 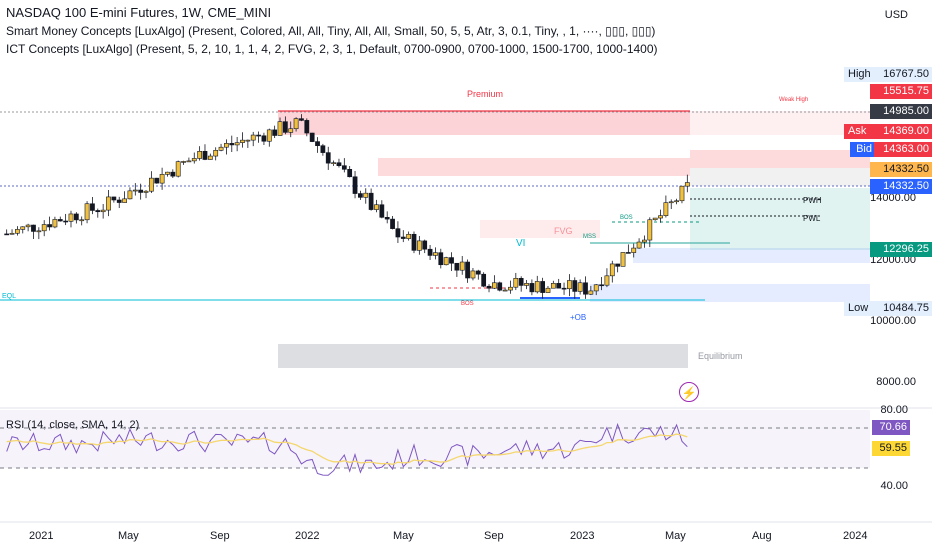 What do you see at coordinates (483, 356) in the screenshot?
I see `equilibrium-zone` at bounding box center [483, 356].